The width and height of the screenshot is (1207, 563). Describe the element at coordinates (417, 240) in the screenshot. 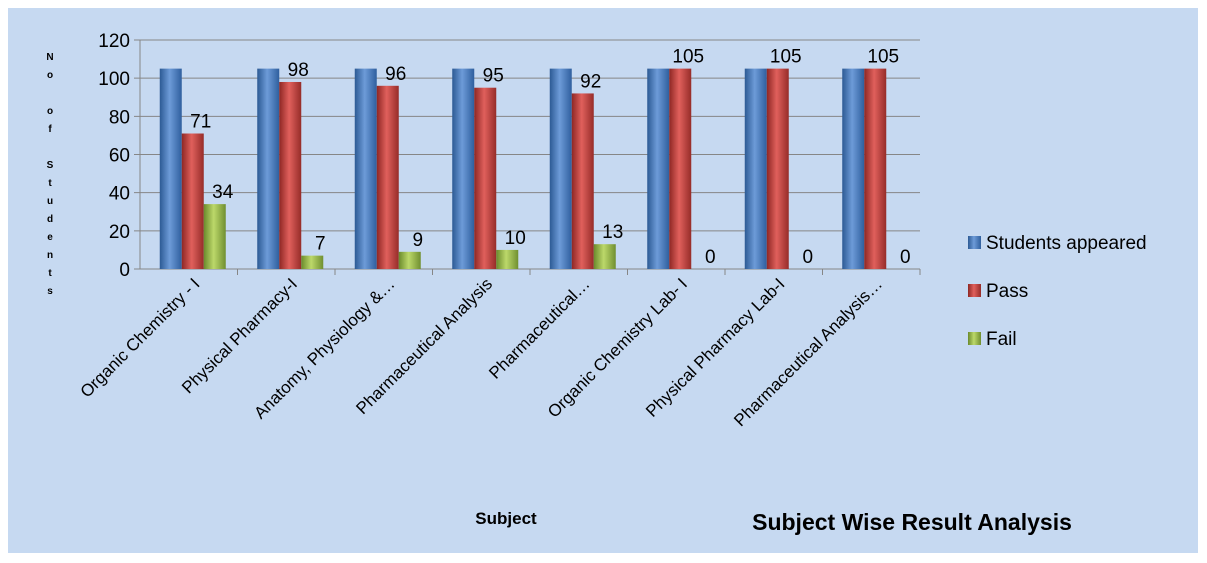

I see `data-label: 9` at that location.